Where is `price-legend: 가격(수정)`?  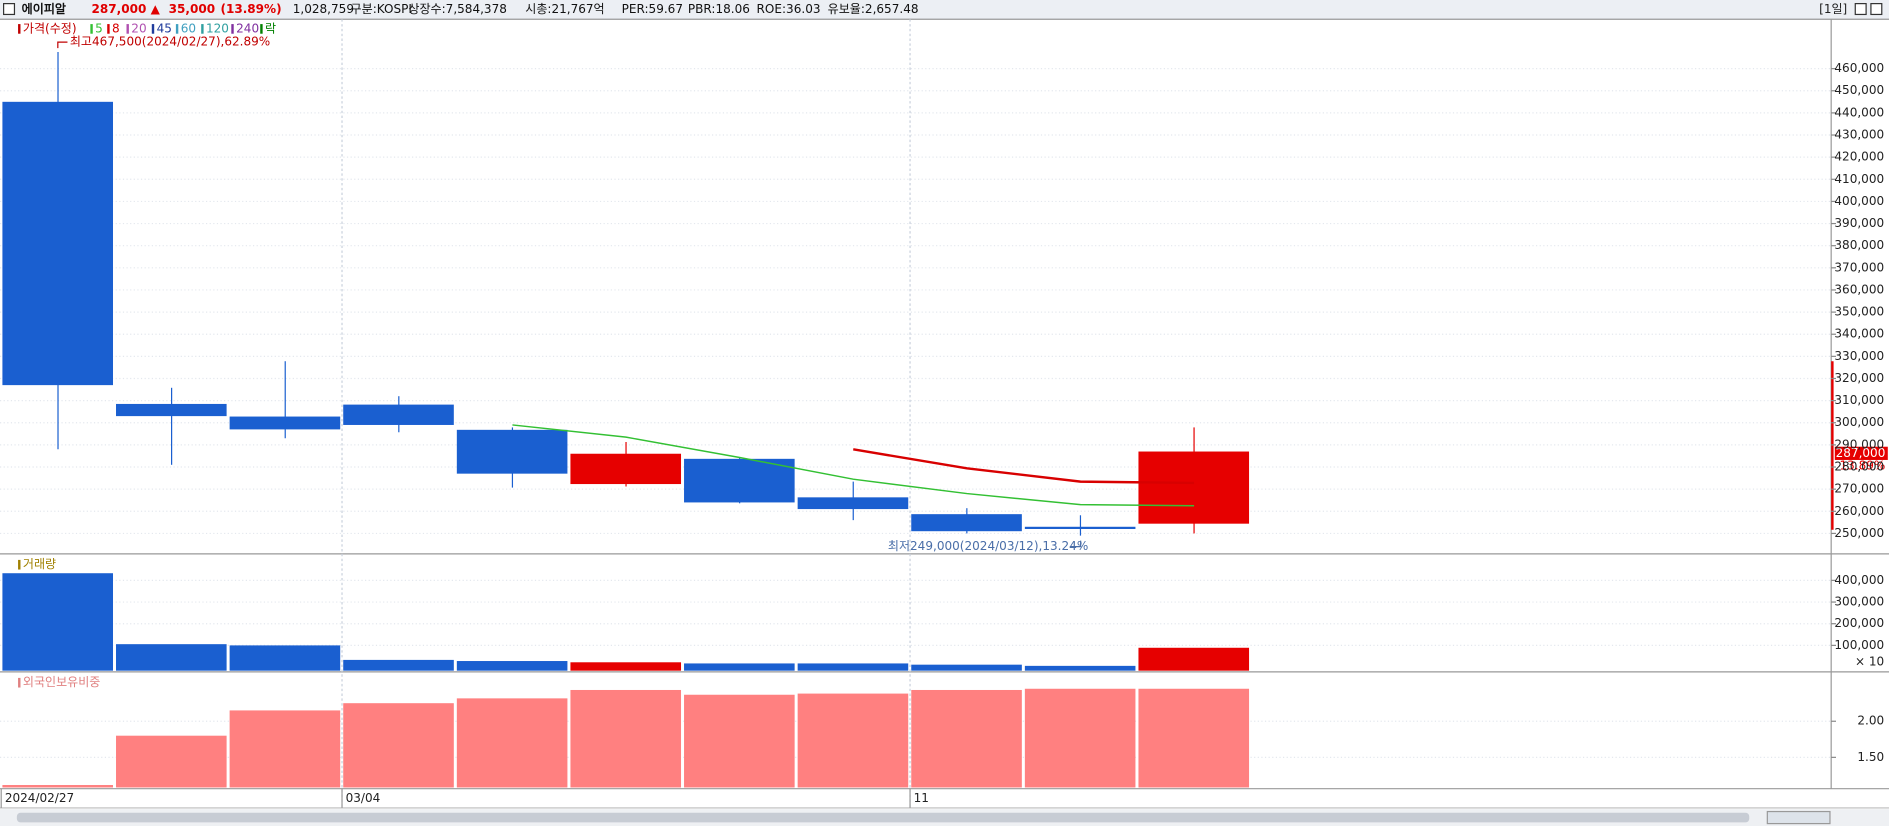 price-legend: 가격(수정) is located at coordinates (50, 28).